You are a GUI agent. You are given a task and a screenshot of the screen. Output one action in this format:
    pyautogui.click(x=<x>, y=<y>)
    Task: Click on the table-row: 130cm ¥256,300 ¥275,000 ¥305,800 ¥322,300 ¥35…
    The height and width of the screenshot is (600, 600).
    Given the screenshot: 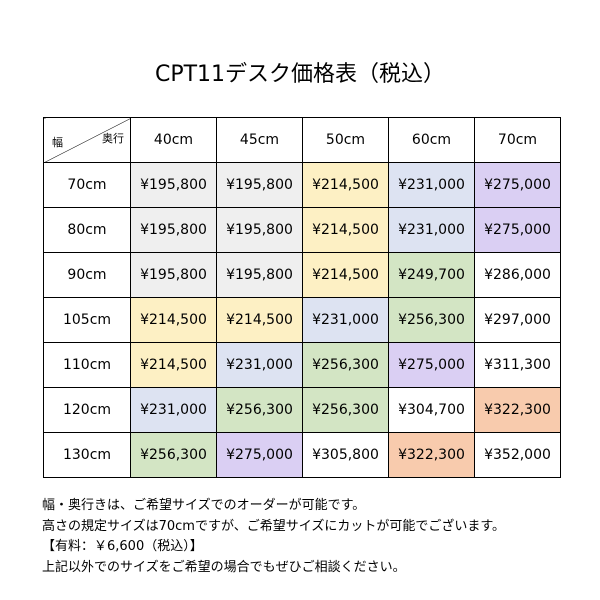 What is the action you would take?
    pyautogui.click(x=302, y=455)
    